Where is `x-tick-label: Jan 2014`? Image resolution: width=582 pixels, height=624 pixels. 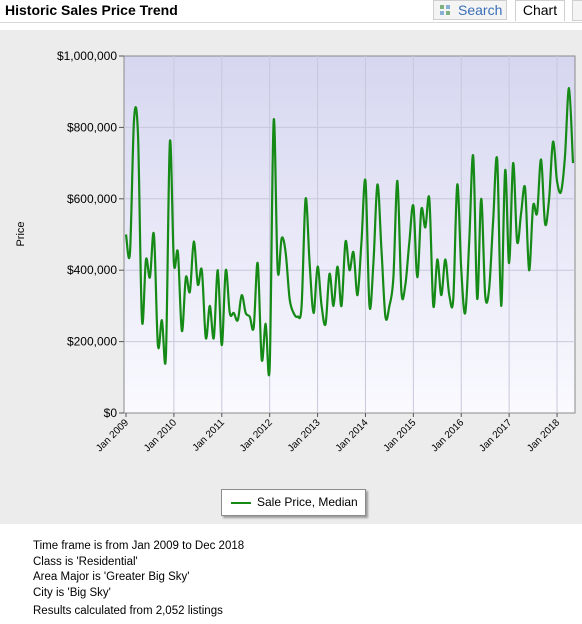 x-tick-label: Jan 2014 is located at coordinates (352, 435).